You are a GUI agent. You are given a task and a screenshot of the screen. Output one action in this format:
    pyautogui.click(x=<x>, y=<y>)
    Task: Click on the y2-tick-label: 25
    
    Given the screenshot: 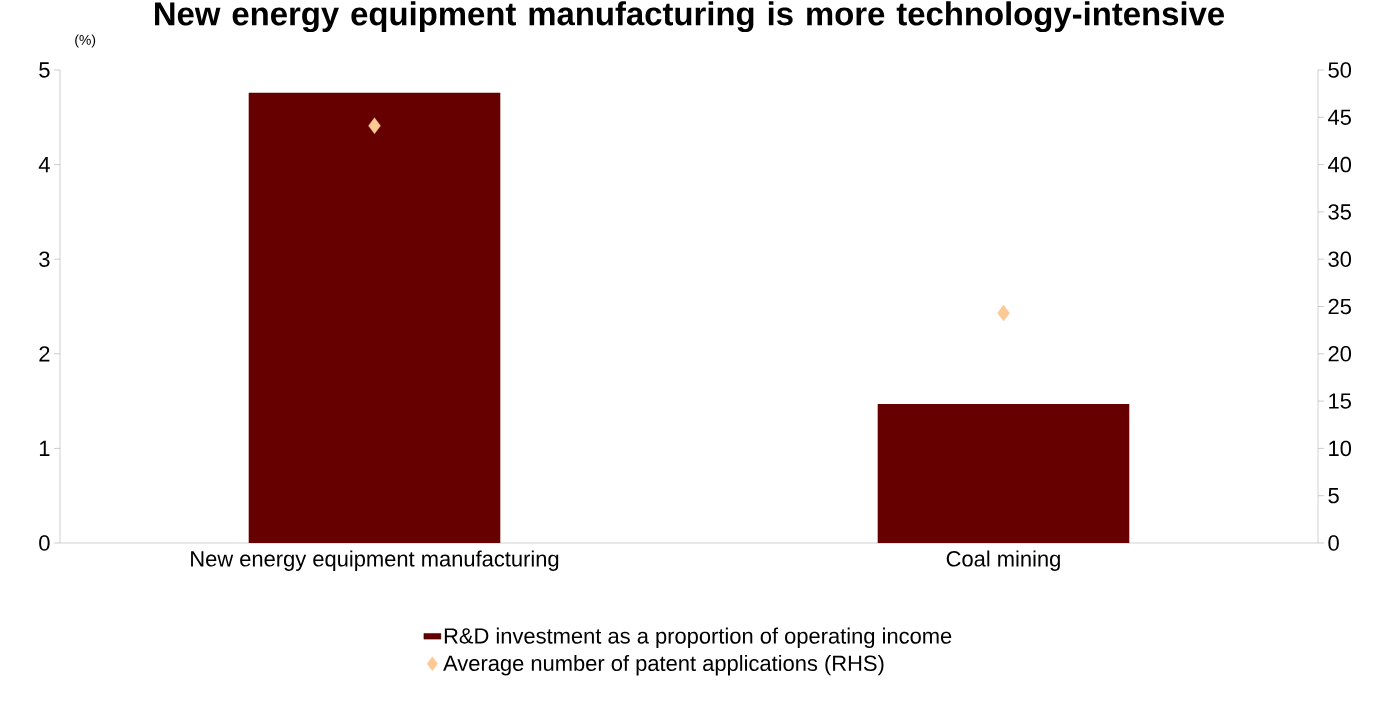 What is the action you would take?
    pyautogui.click(x=1339, y=306)
    